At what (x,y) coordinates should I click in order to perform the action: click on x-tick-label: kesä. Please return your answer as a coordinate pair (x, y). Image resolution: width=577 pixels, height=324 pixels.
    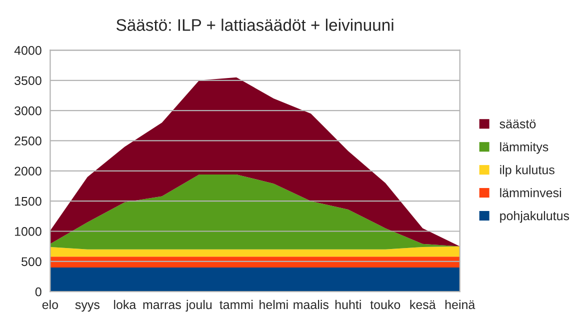
    Looking at the image, I should click on (423, 305).